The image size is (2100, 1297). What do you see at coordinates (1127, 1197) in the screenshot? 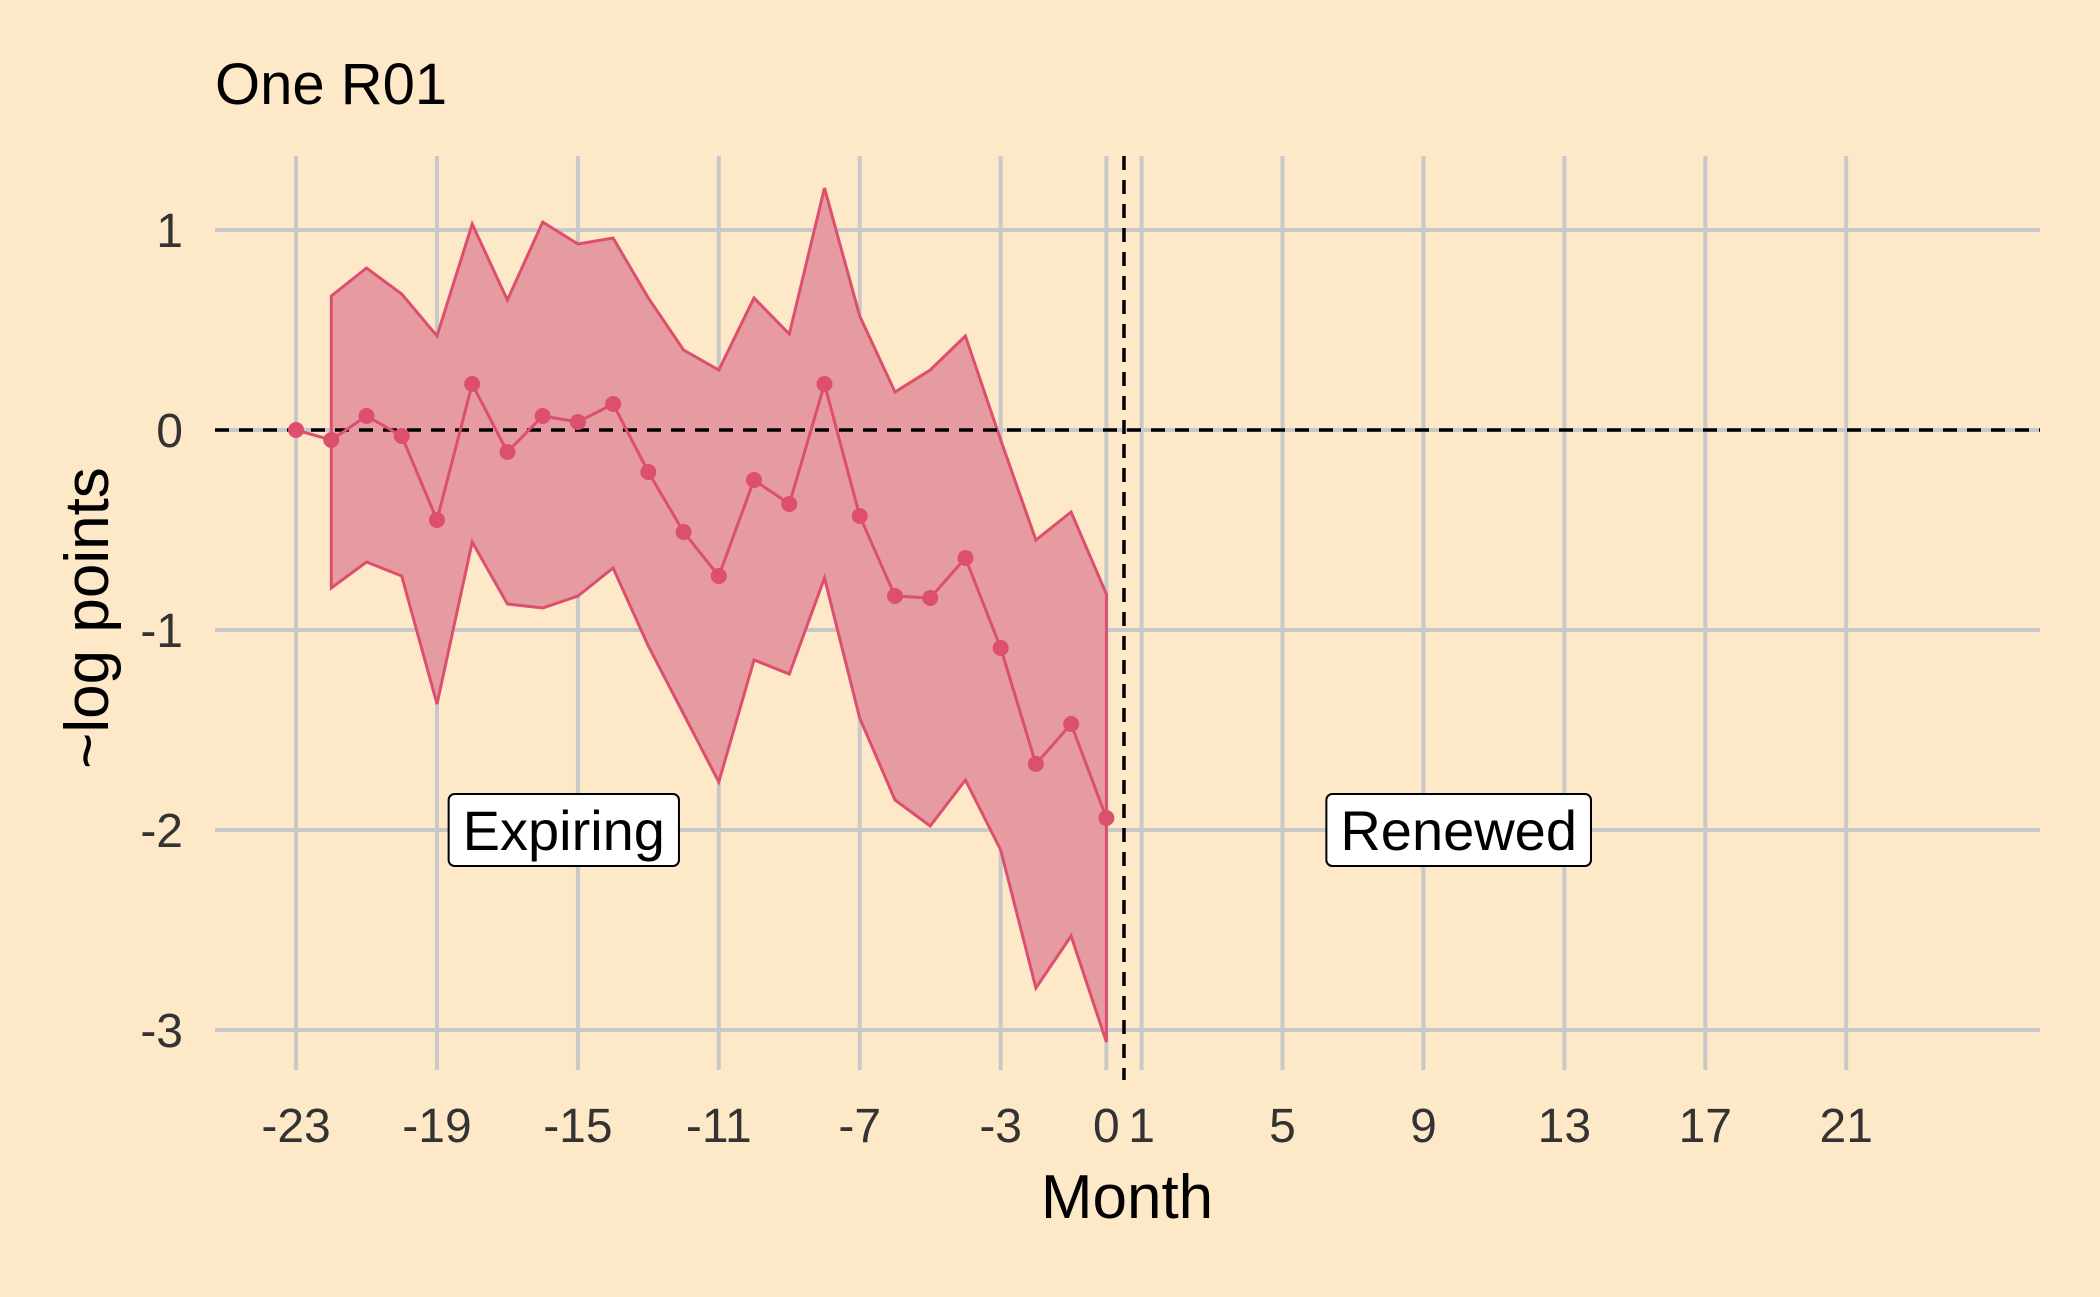
I see `x-axis-title: Month` at bounding box center [1127, 1197].